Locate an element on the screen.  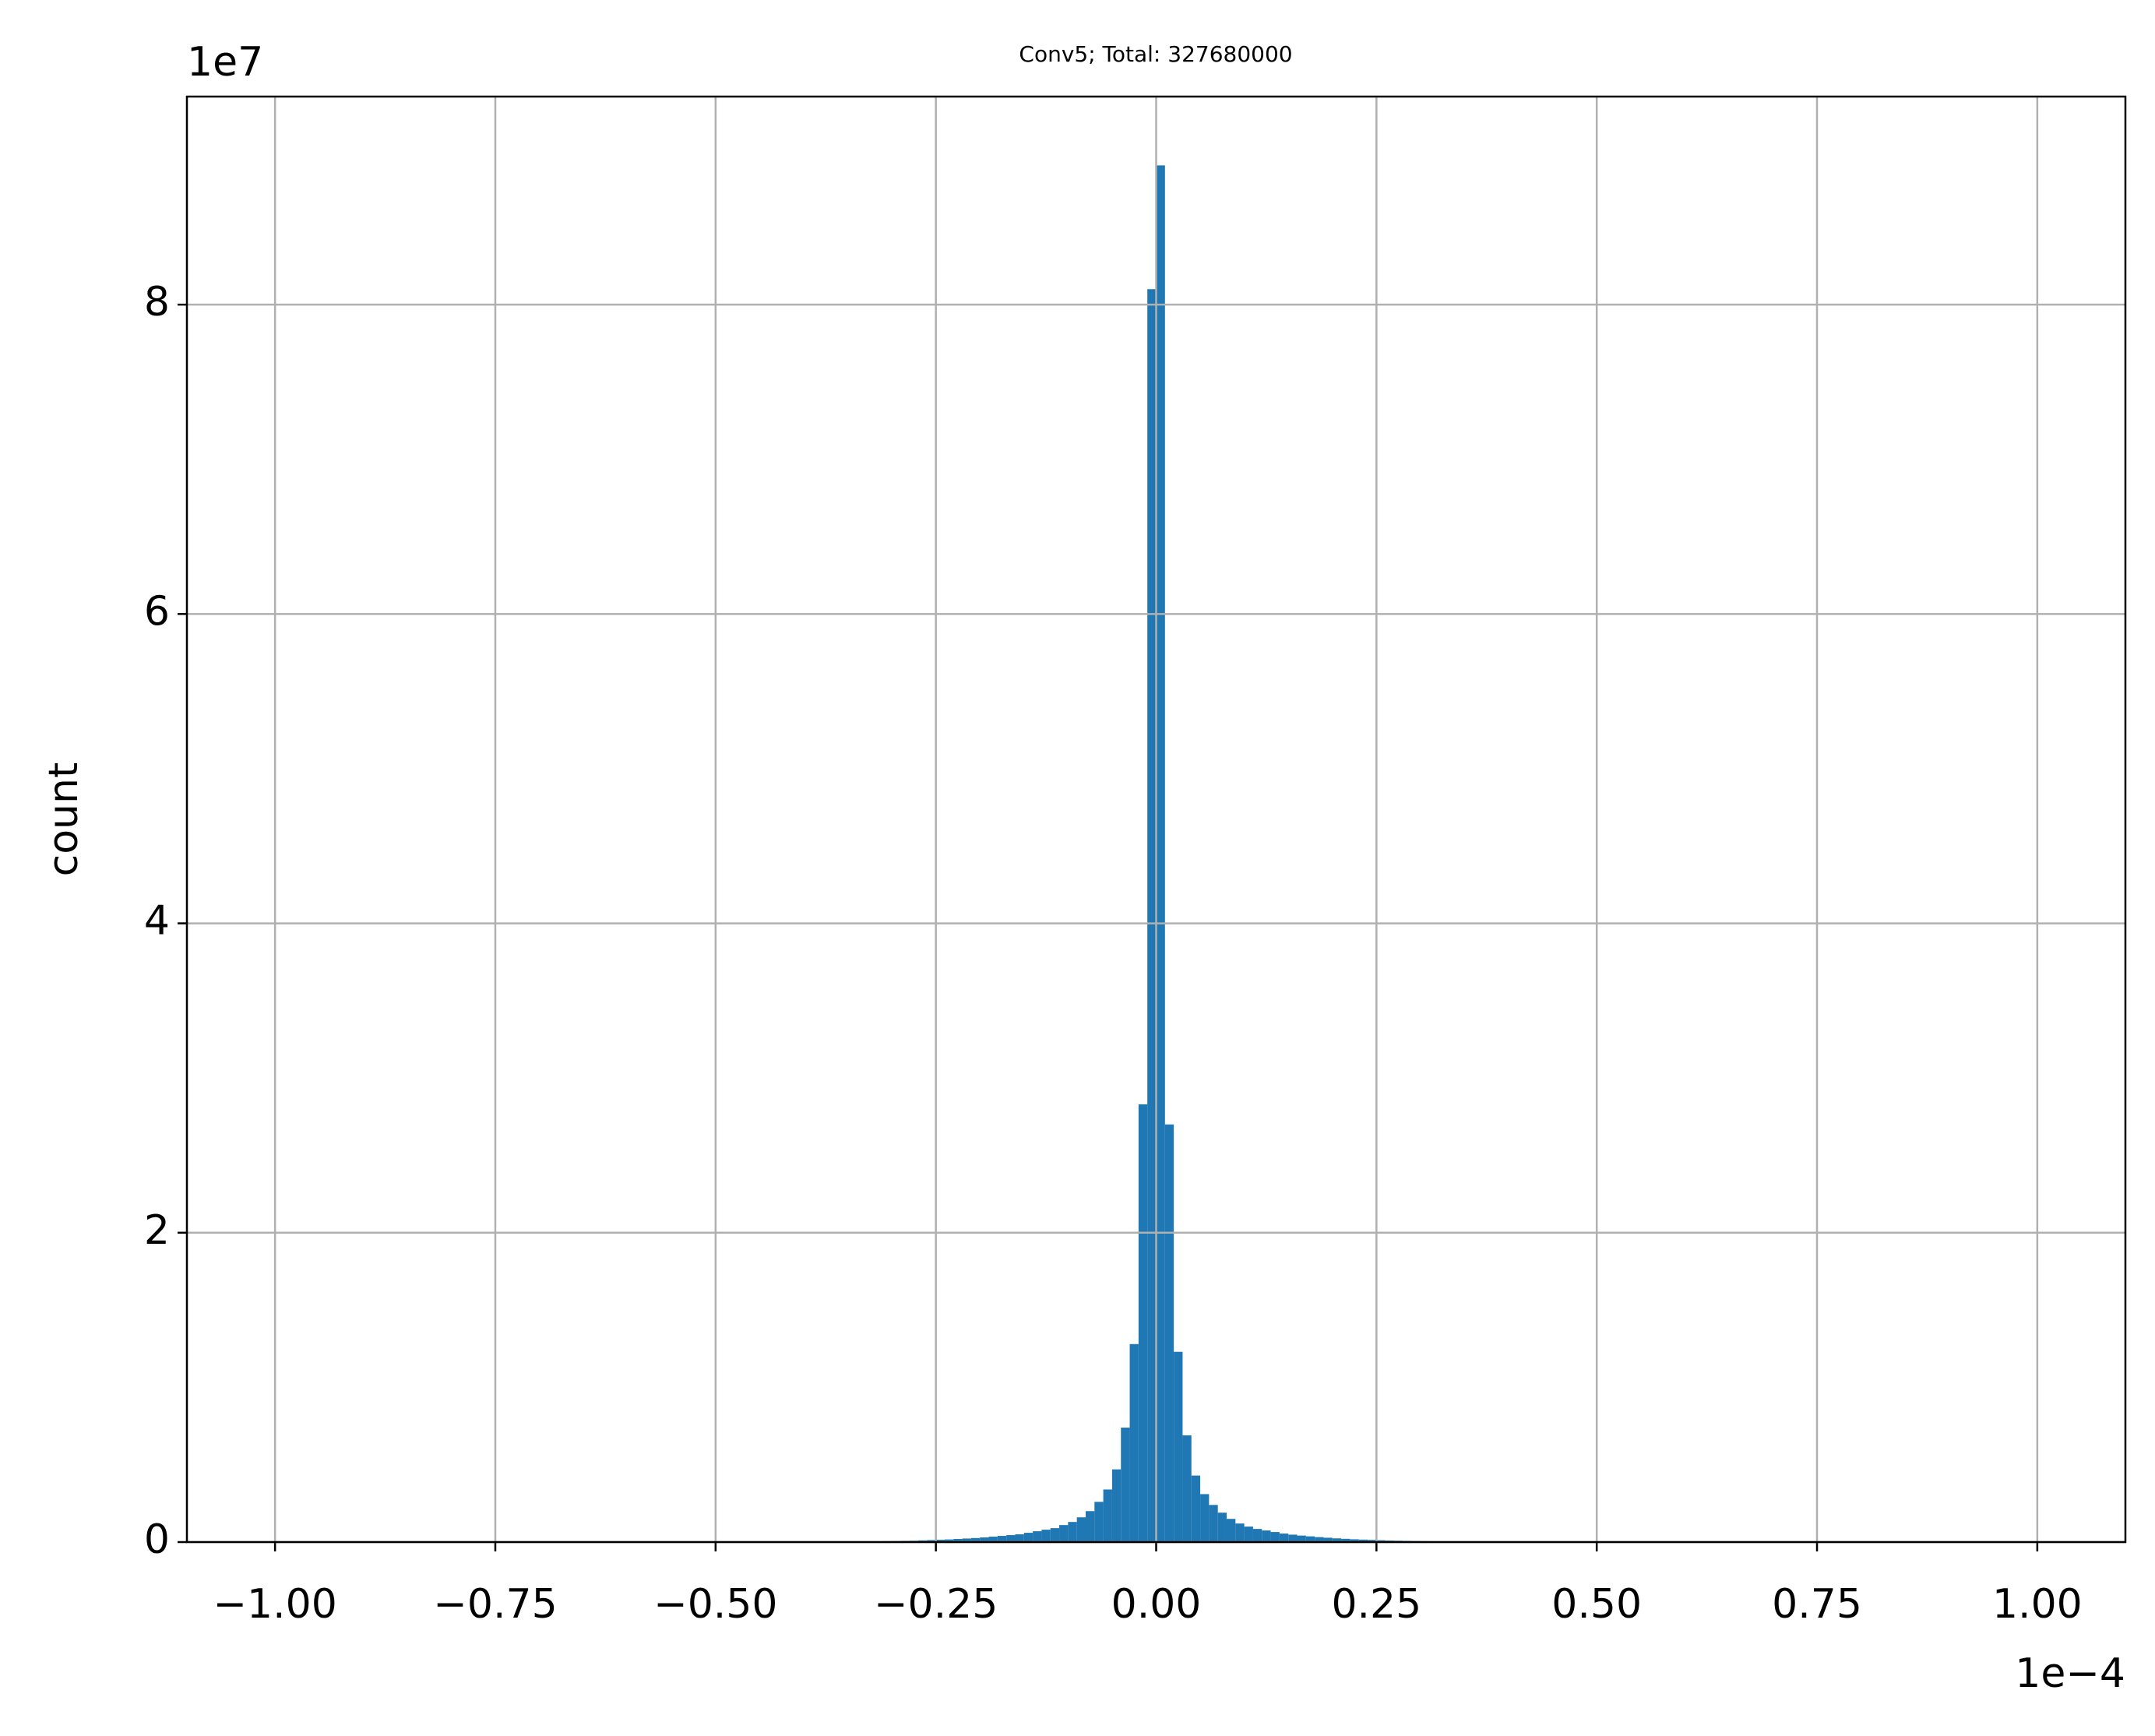
x-tick-label: 0.00 is located at coordinates (1156, 1604).